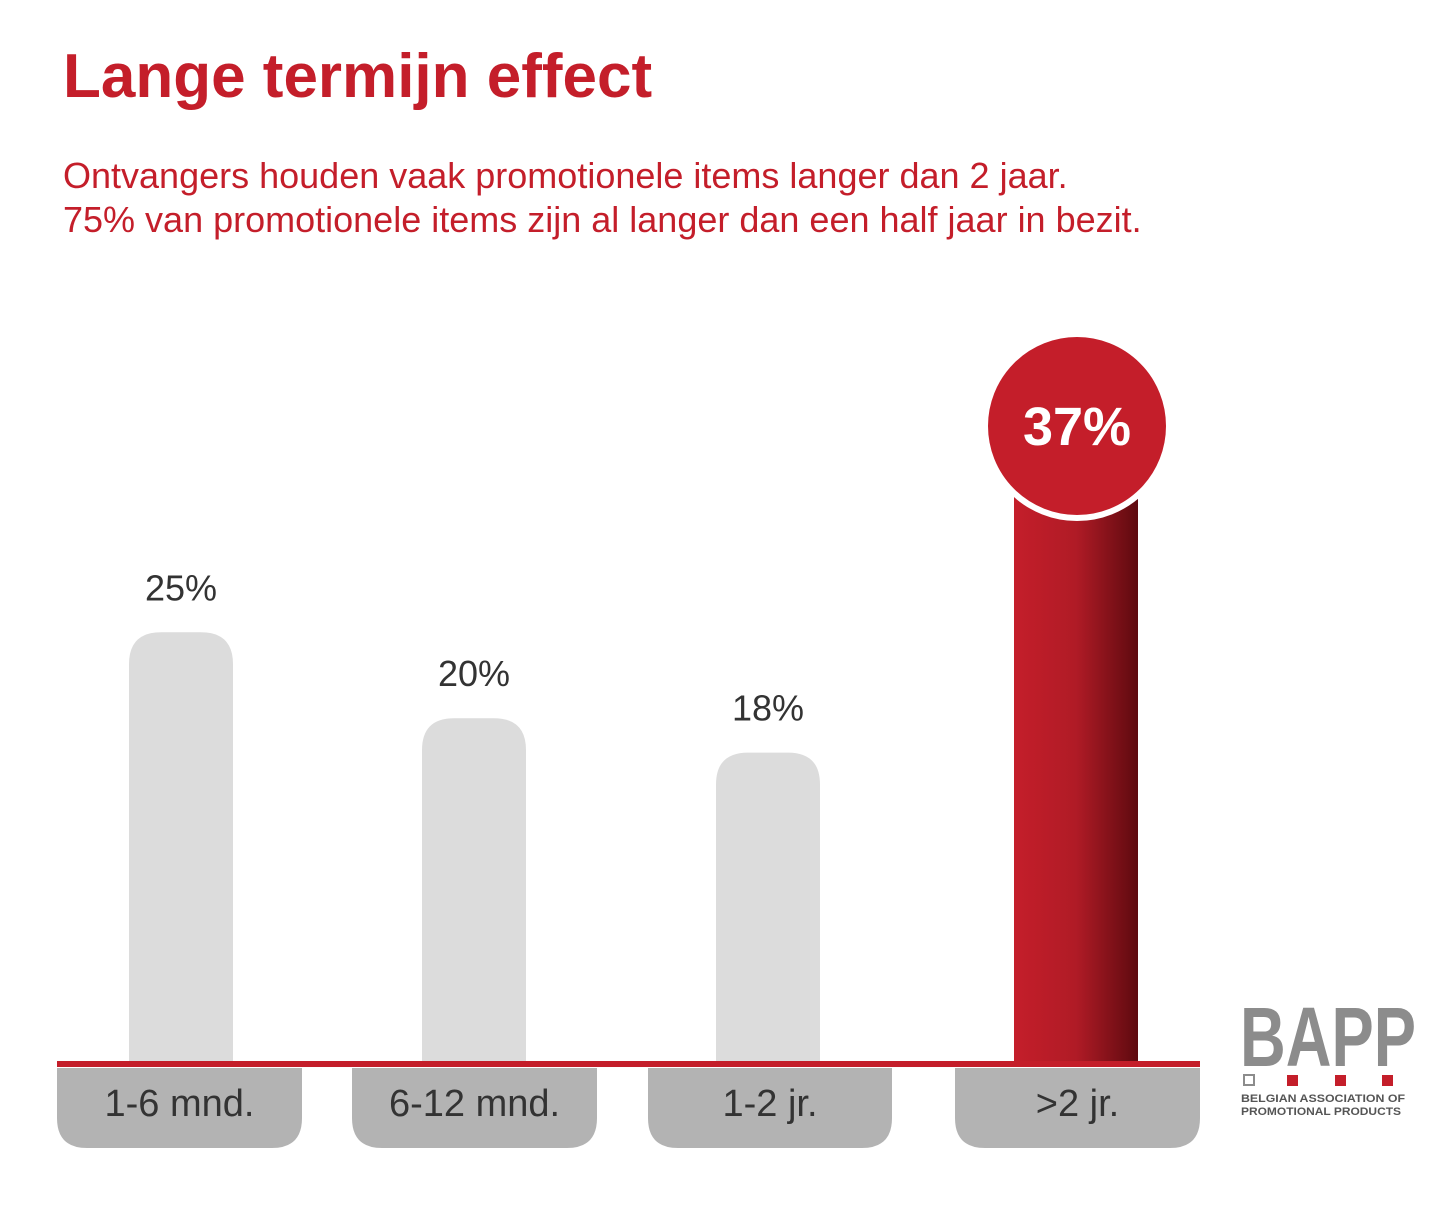 The image size is (1439, 1207). What do you see at coordinates (474, 1104) in the screenshot?
I see `x-tick-label: 6-12 mnd.` at bounding box center [474, 1104].